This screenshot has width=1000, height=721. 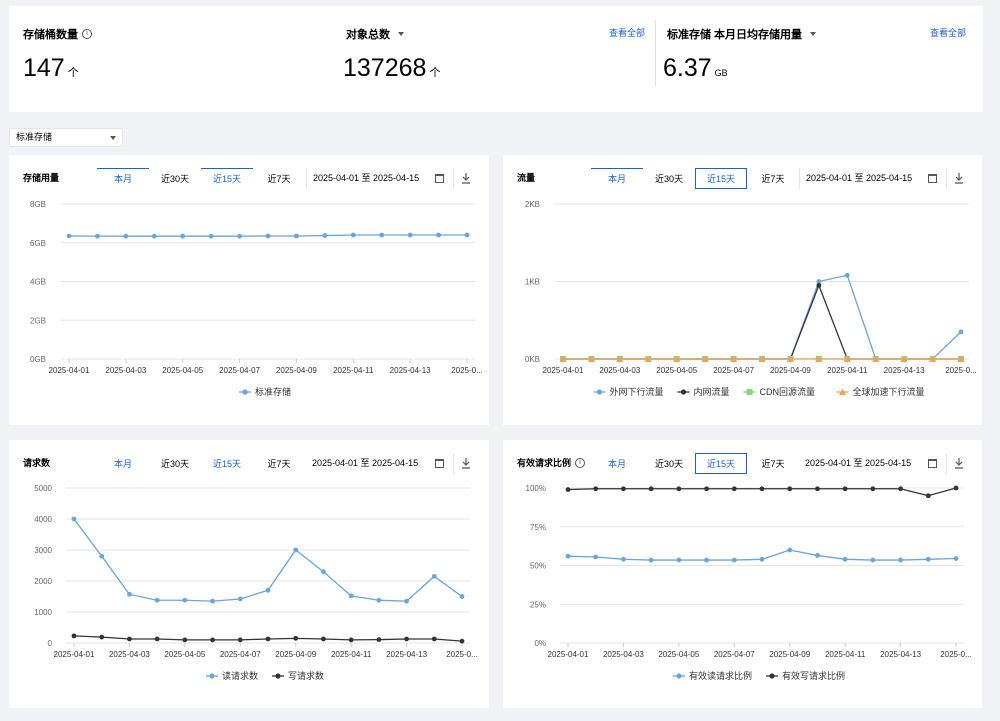 I want to click on panel-title: 存储用量, so click(x=41, y=178).